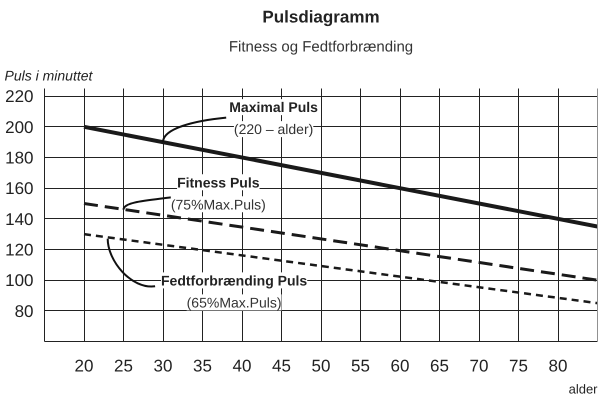 The image size is (600, 401). I want to click on y-tick-label: 80, so click(24, 311).